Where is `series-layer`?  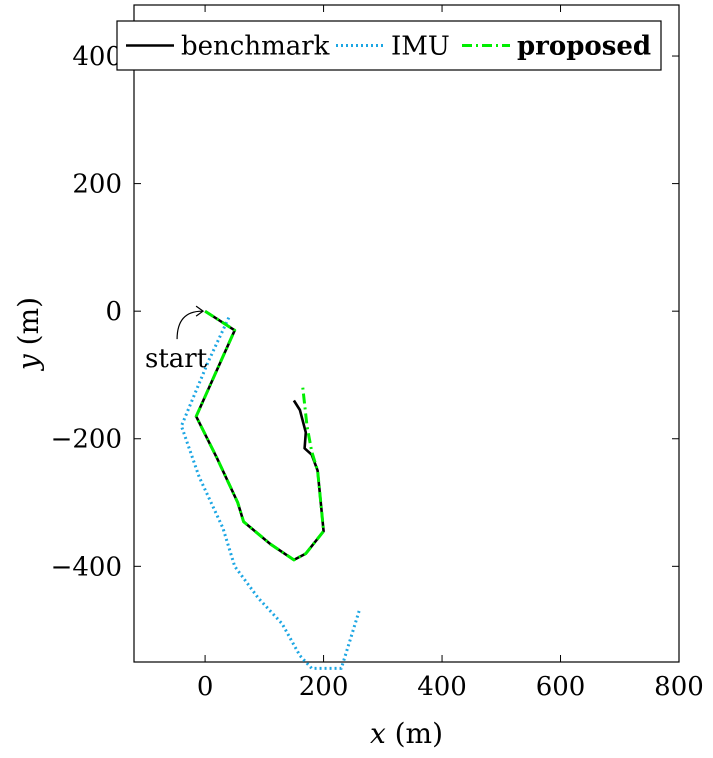 series-layer is located at coordinates (270, 489).